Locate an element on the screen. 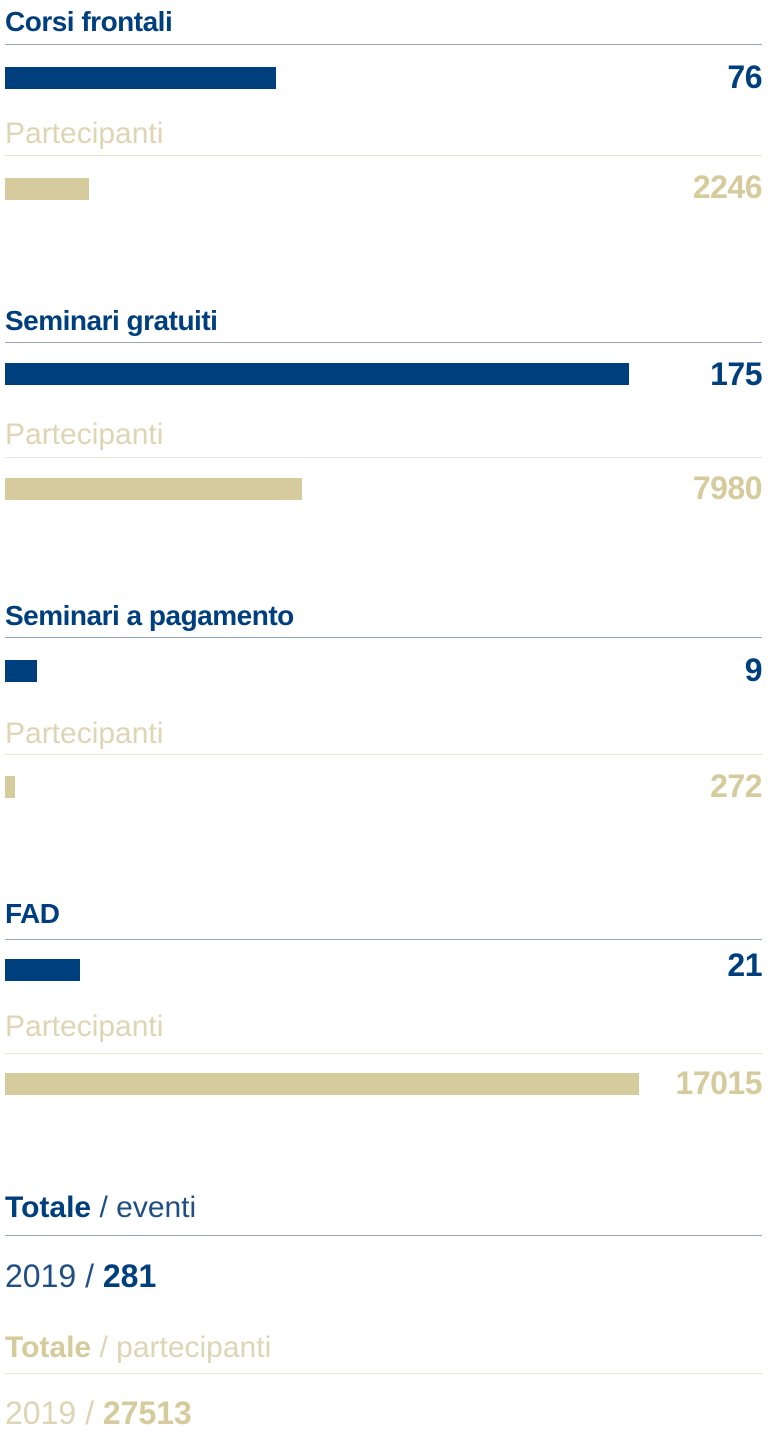  participants-total-rule is located at coordinates (383, 1373).